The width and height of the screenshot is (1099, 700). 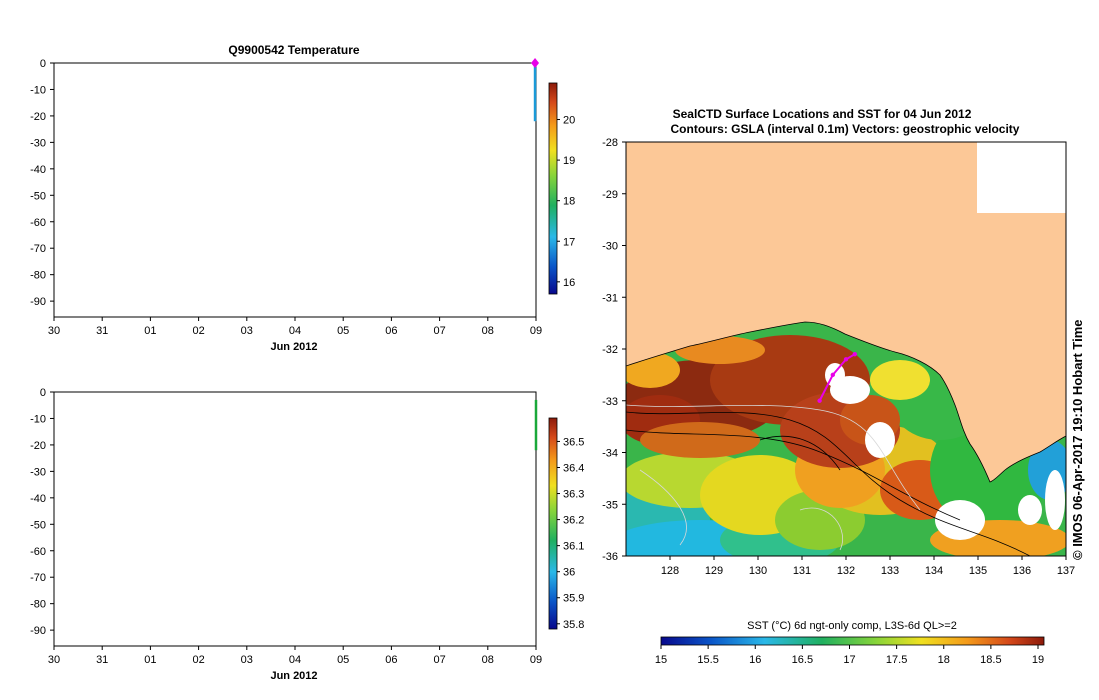 What do you see at coordinates (247, 331) in the screenshot?
I see `date-tick-label: 03` at bounding box center [247, 331].